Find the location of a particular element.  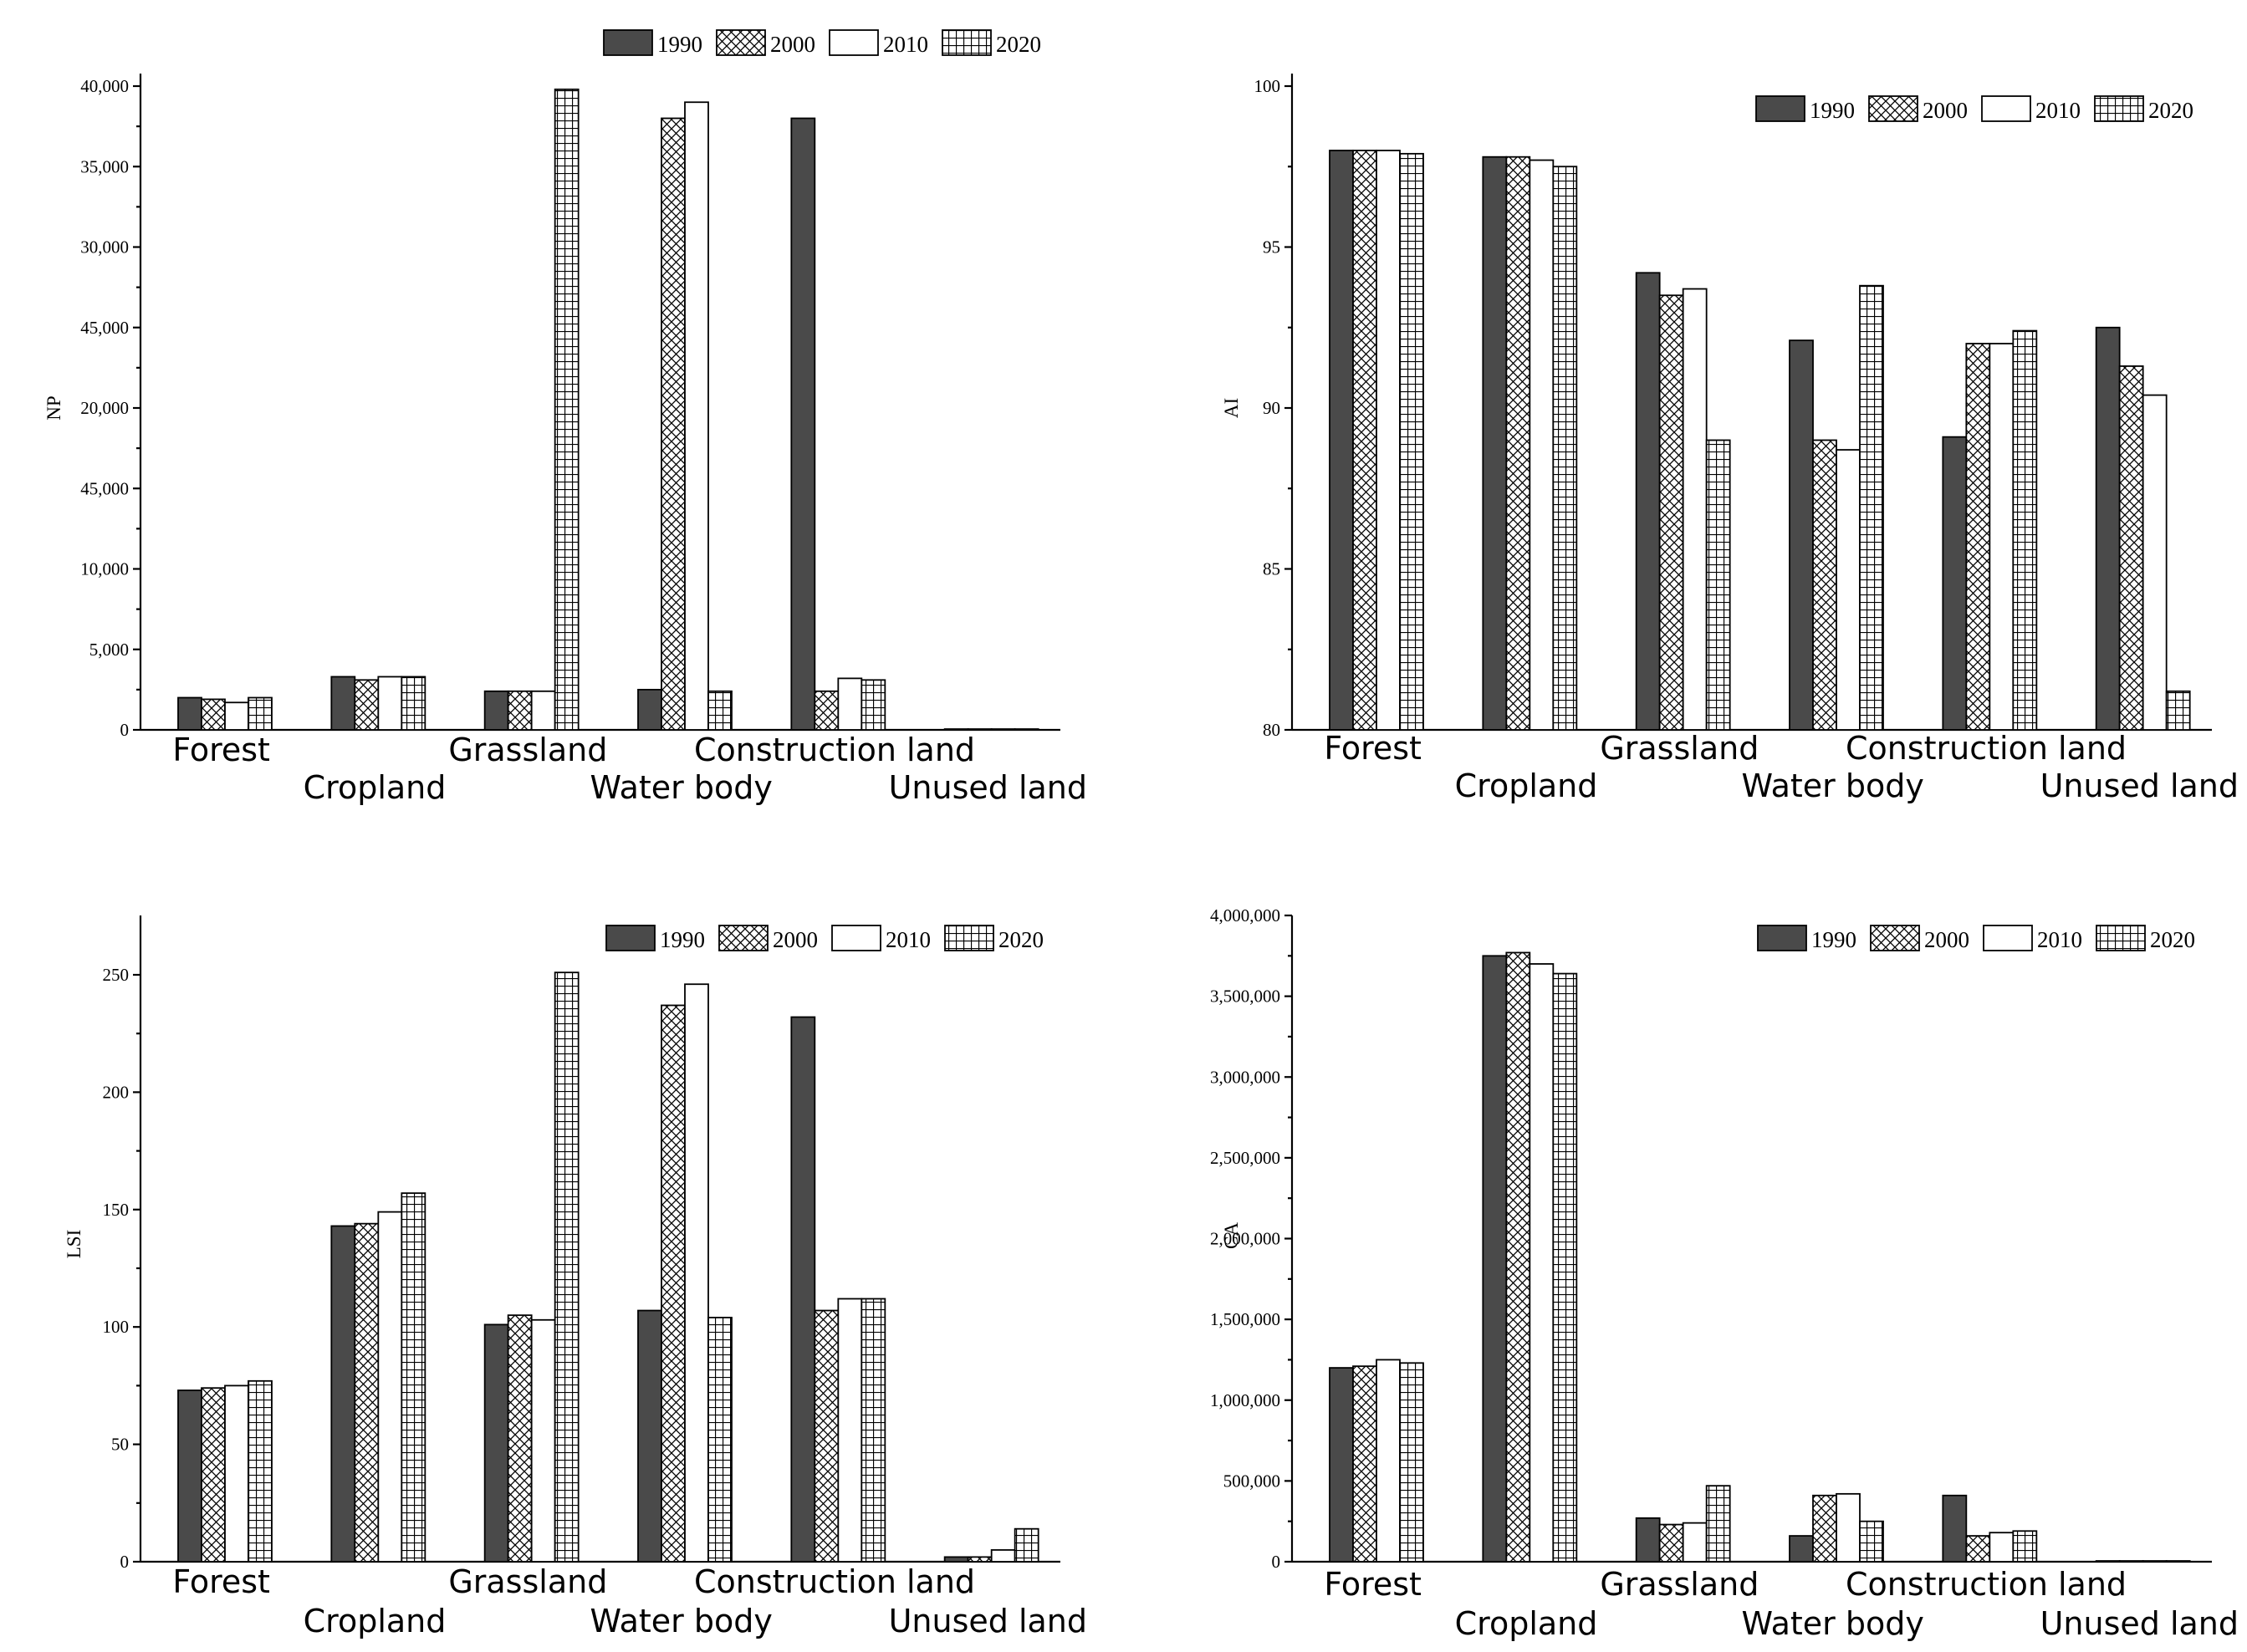

y-tick-label: 45,000 is located at coordinates (105, 488).